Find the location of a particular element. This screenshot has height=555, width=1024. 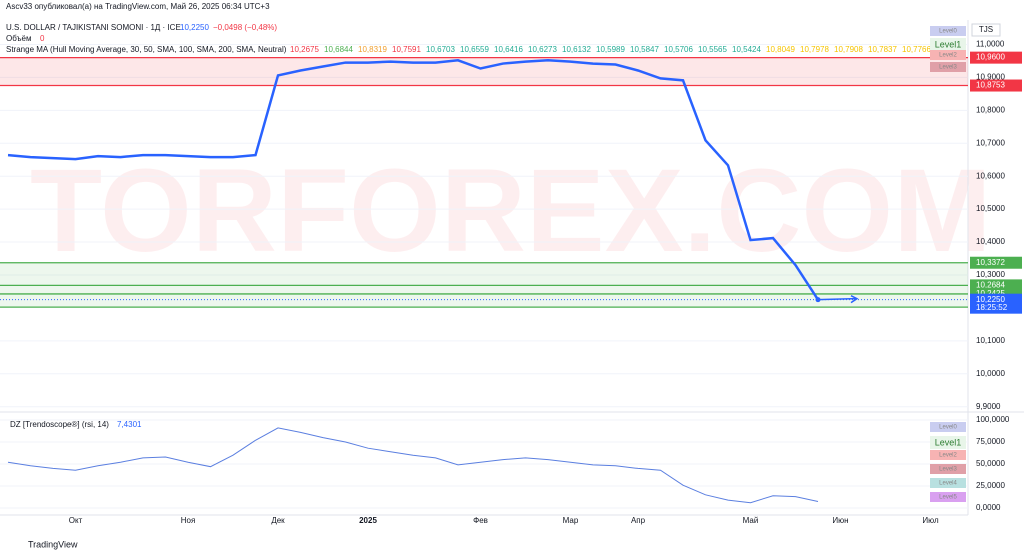

level-label: 10,9600 is located at coordinates (990, 57).